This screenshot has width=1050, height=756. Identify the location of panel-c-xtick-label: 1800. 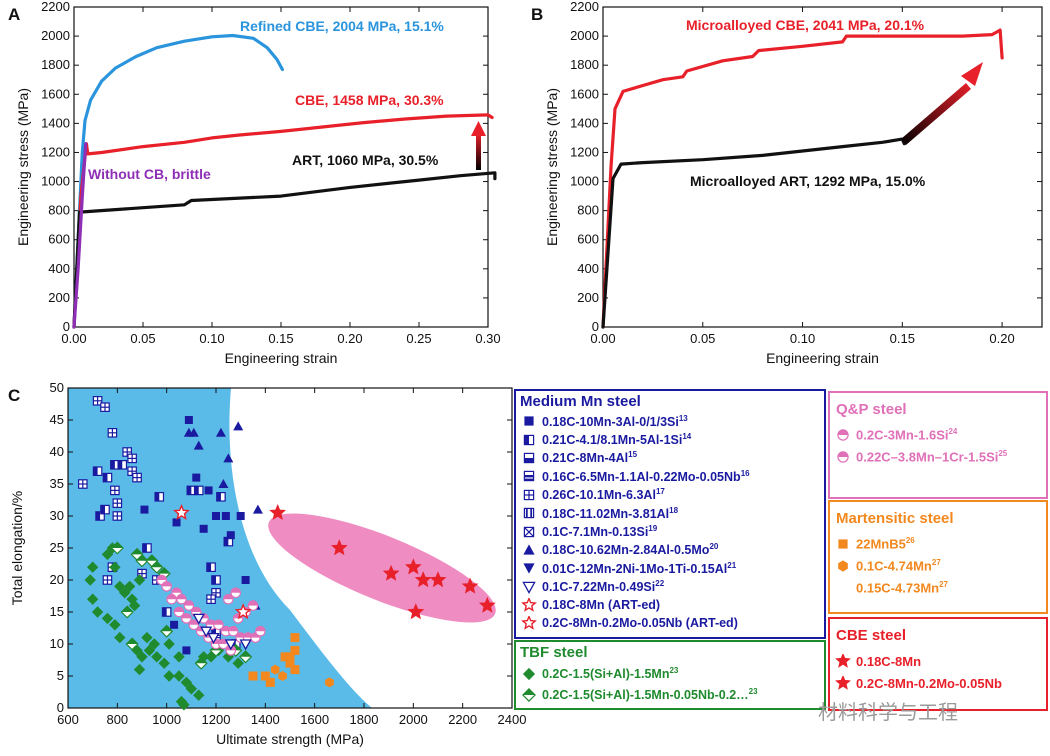
(364, 719).